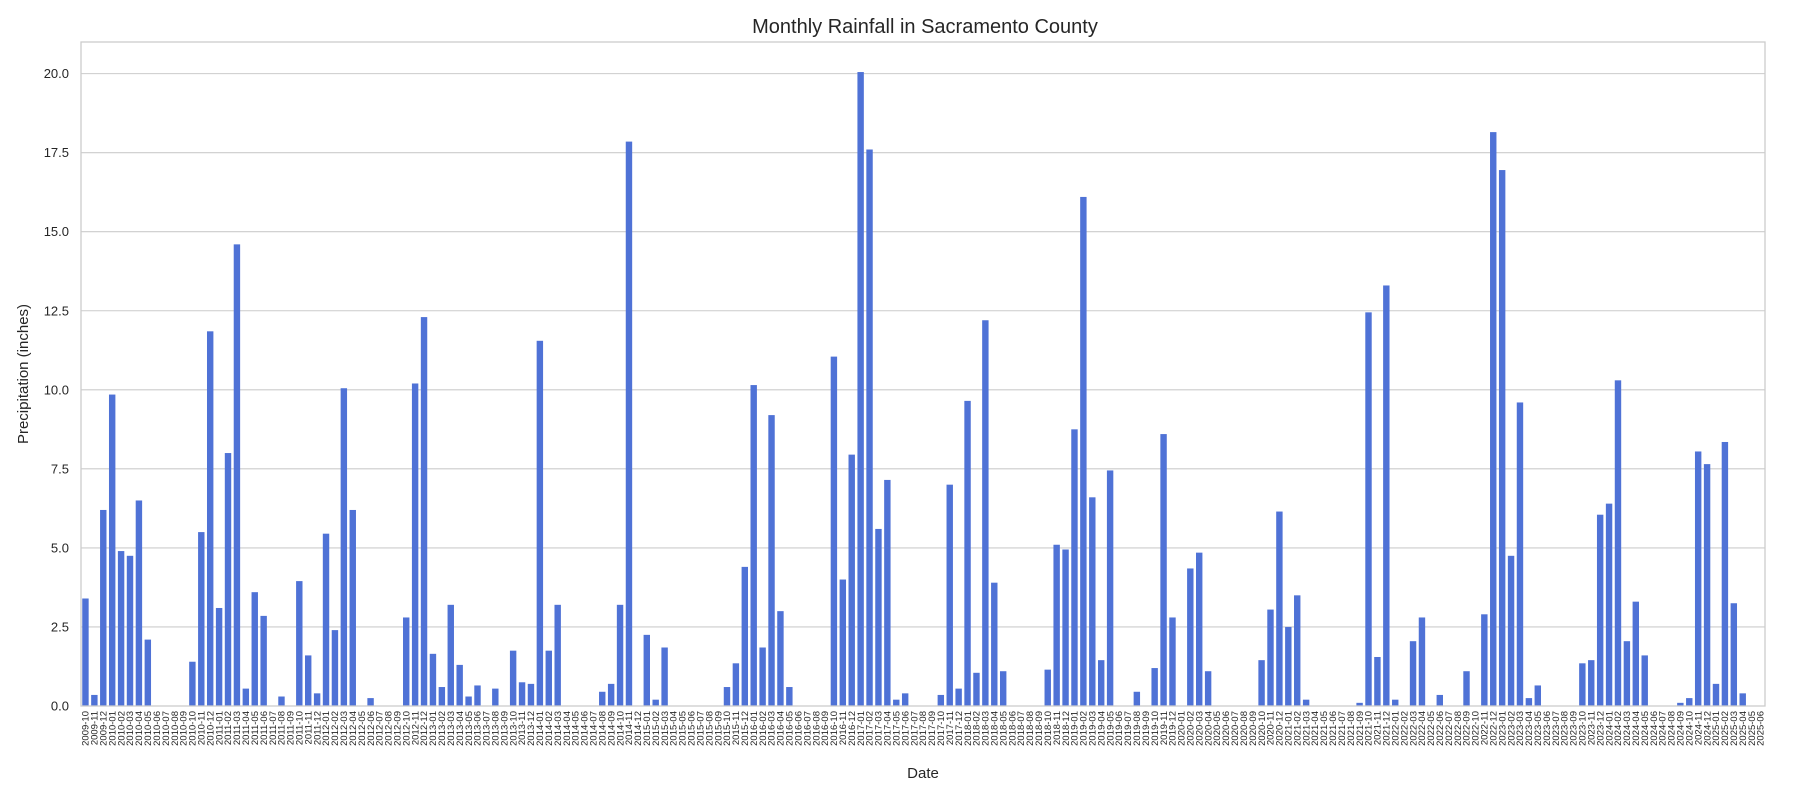 The width and height of the screenshot is (1800, 800). Describe the element at coordinates (1084, 728) in the screenshot. I see `x-tick-label: 2019-02` at that location.